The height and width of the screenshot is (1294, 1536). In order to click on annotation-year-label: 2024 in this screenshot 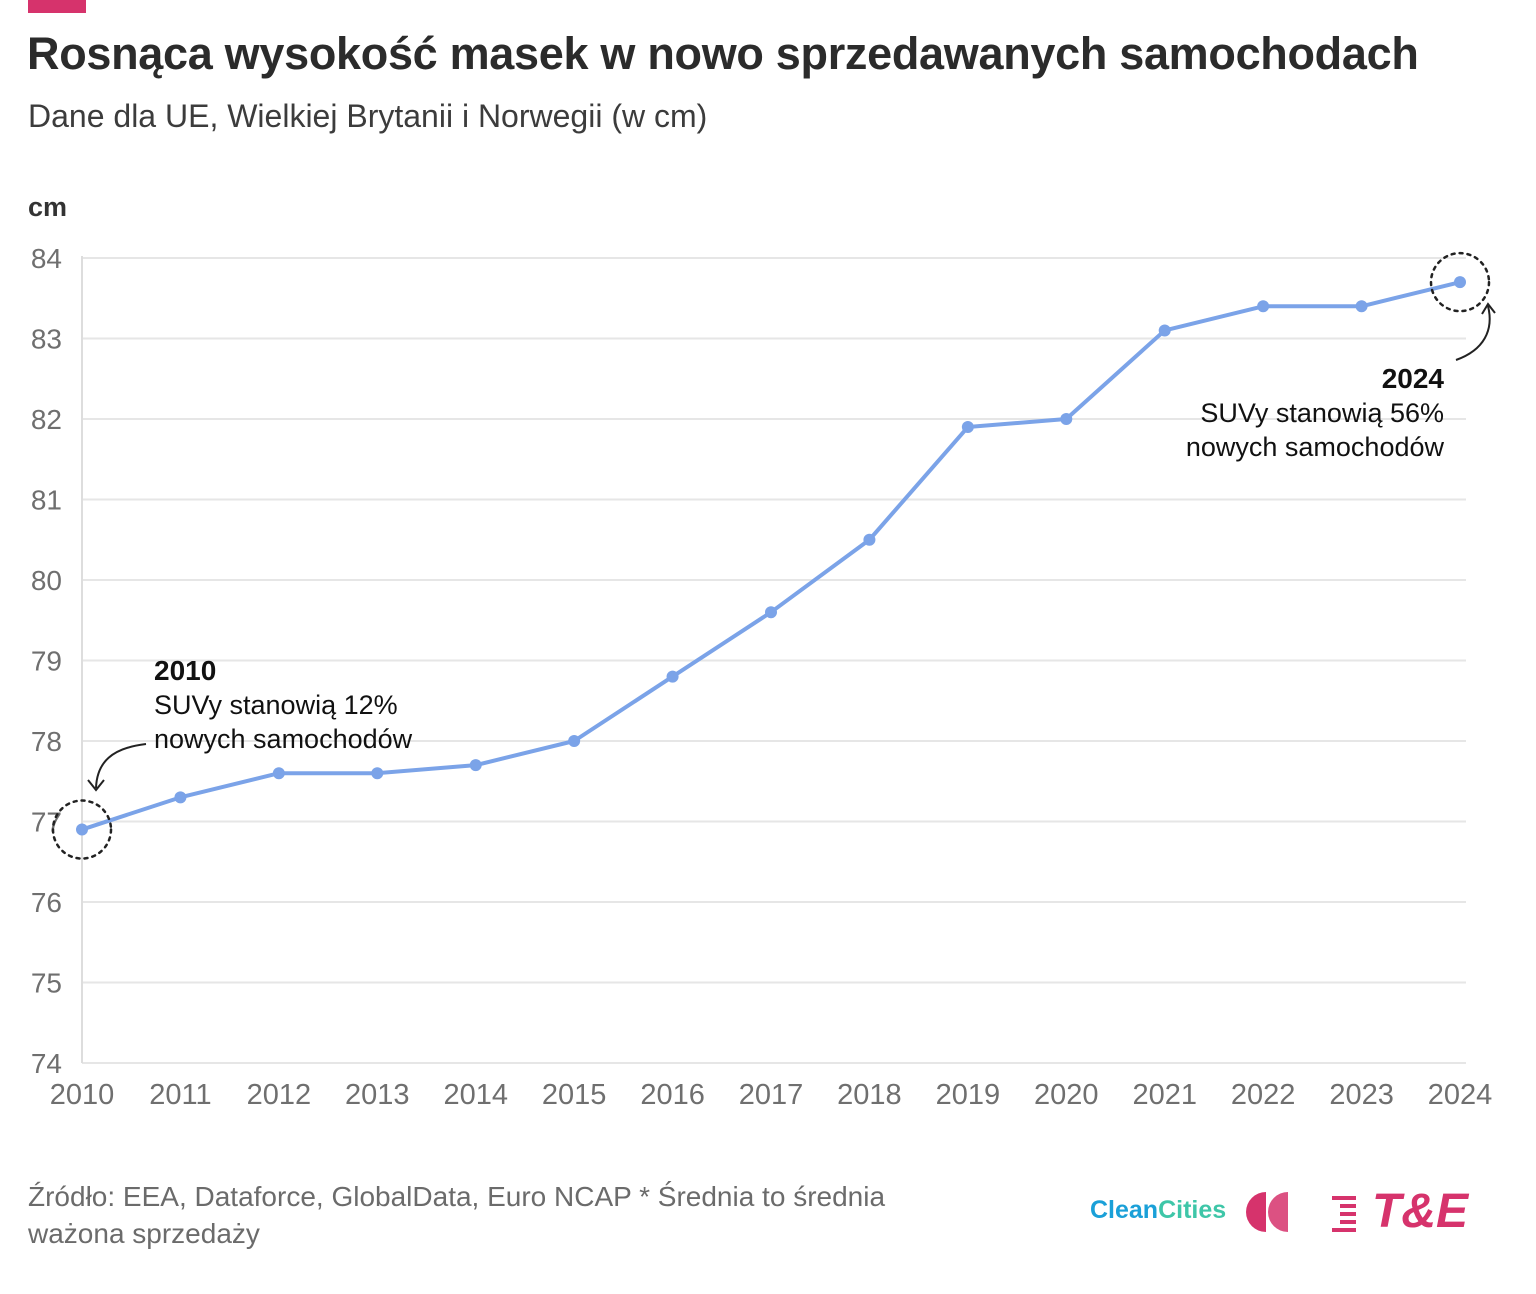, I will do `click(1413, 378)`.